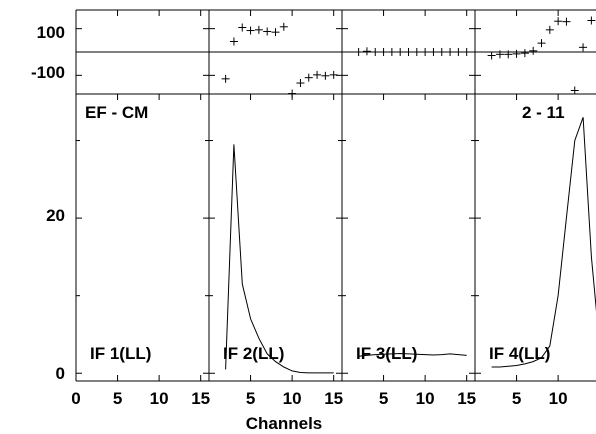 The height and width of the screenshot is (434, 596). Describe the element at coordinates (60, 373) in the screenshot. I see `y-tick-label-amp-0: 0` at that location.